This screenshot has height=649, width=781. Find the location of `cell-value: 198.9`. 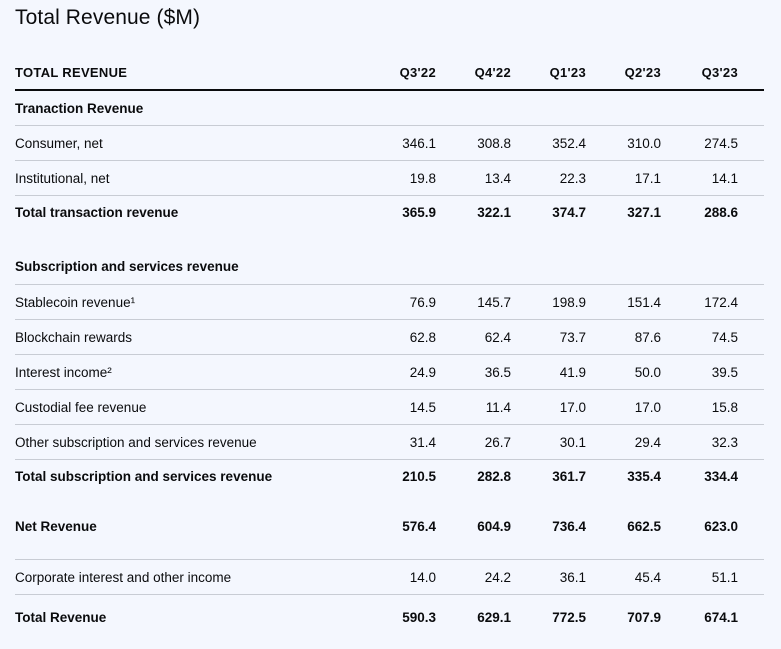

cell-value: 198.9 is located at coordinates (548, 302).